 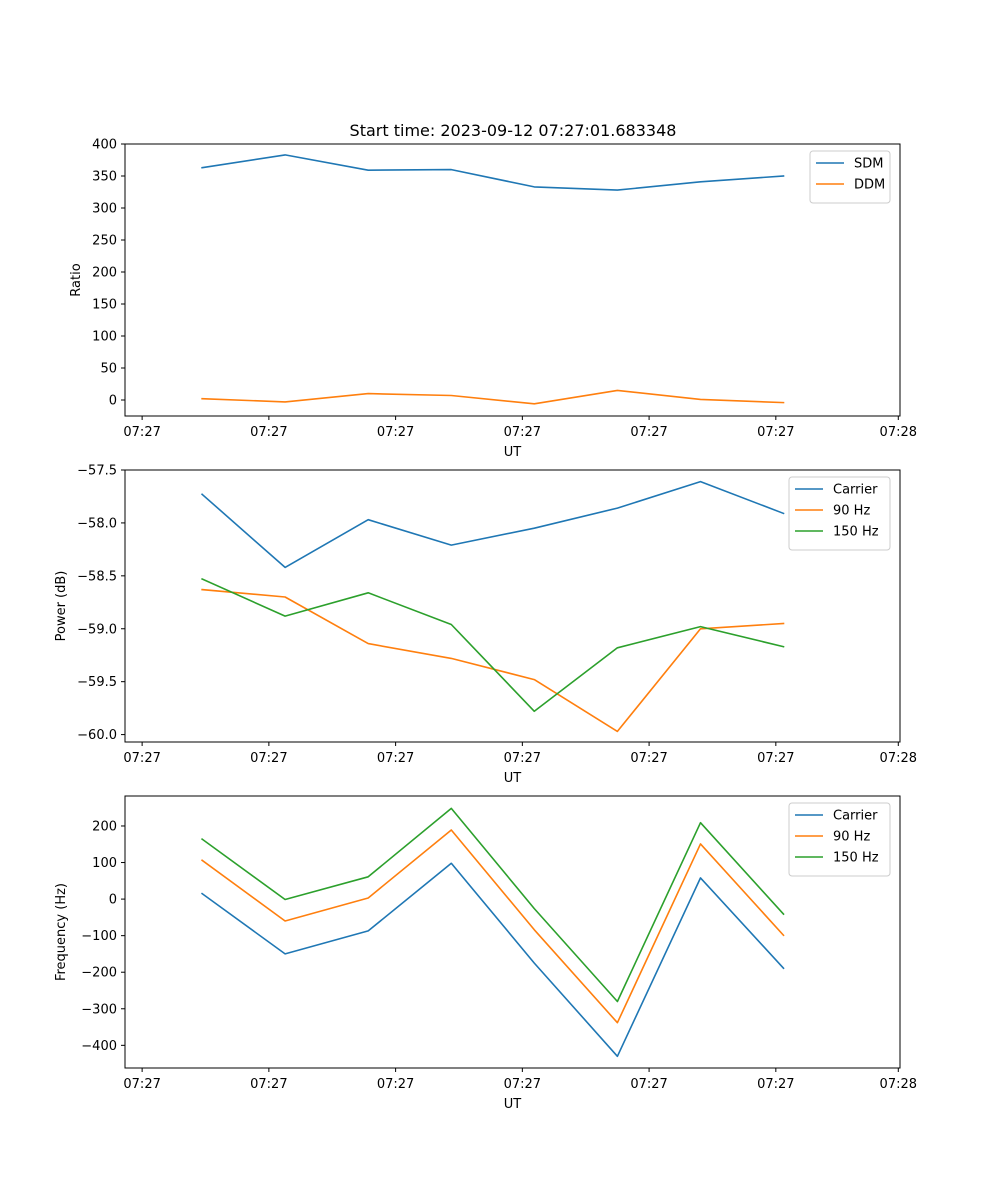 What do you see at coordinates (99, 973) in the screenshot?
I see `y-tick-label: −200` at bounding box center [99, 973].